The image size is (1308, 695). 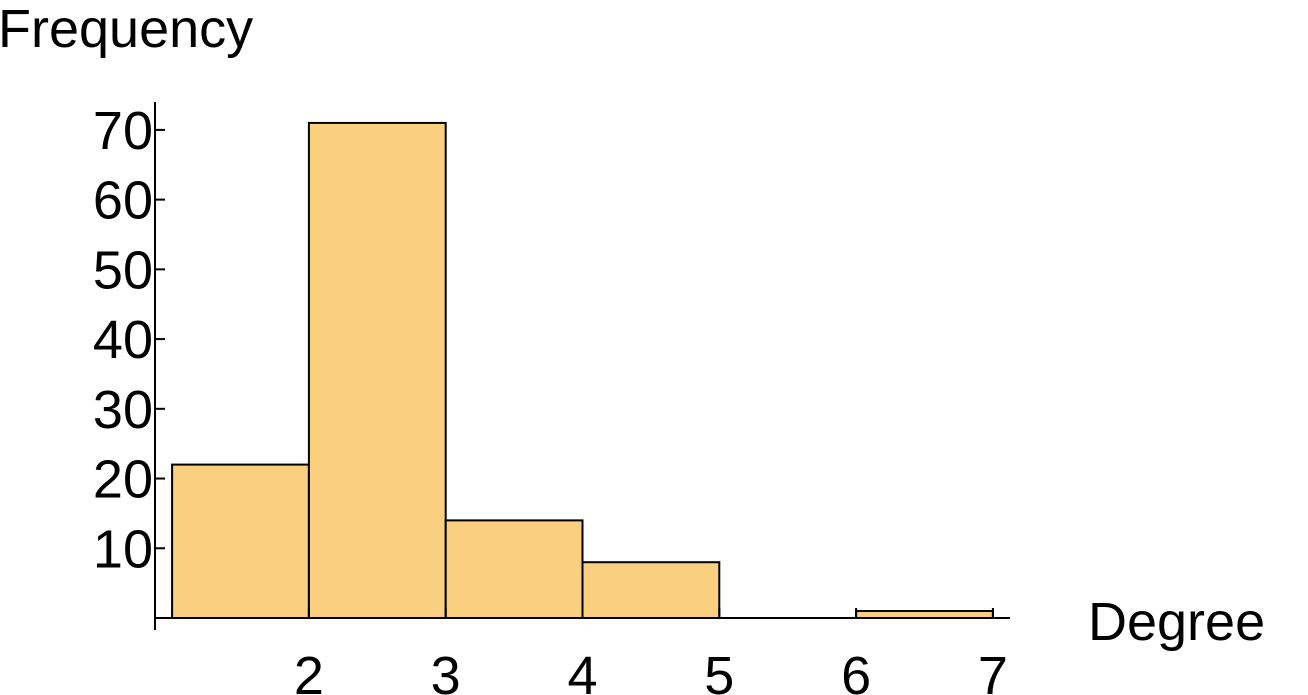 What do you see at coordinates (719, 670) in the screenshot?
I see `x-tick-label: 5` at bounding box center [719, 670].